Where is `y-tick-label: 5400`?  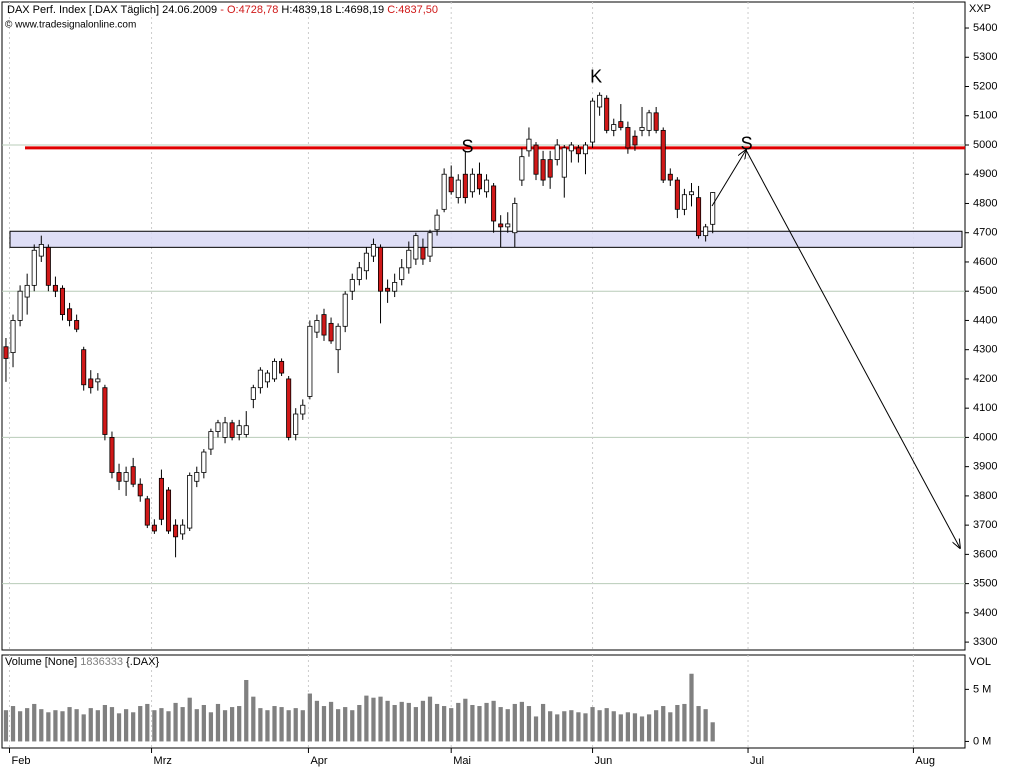
y-tick-label: 5400 is located at coordinates (985, 28).